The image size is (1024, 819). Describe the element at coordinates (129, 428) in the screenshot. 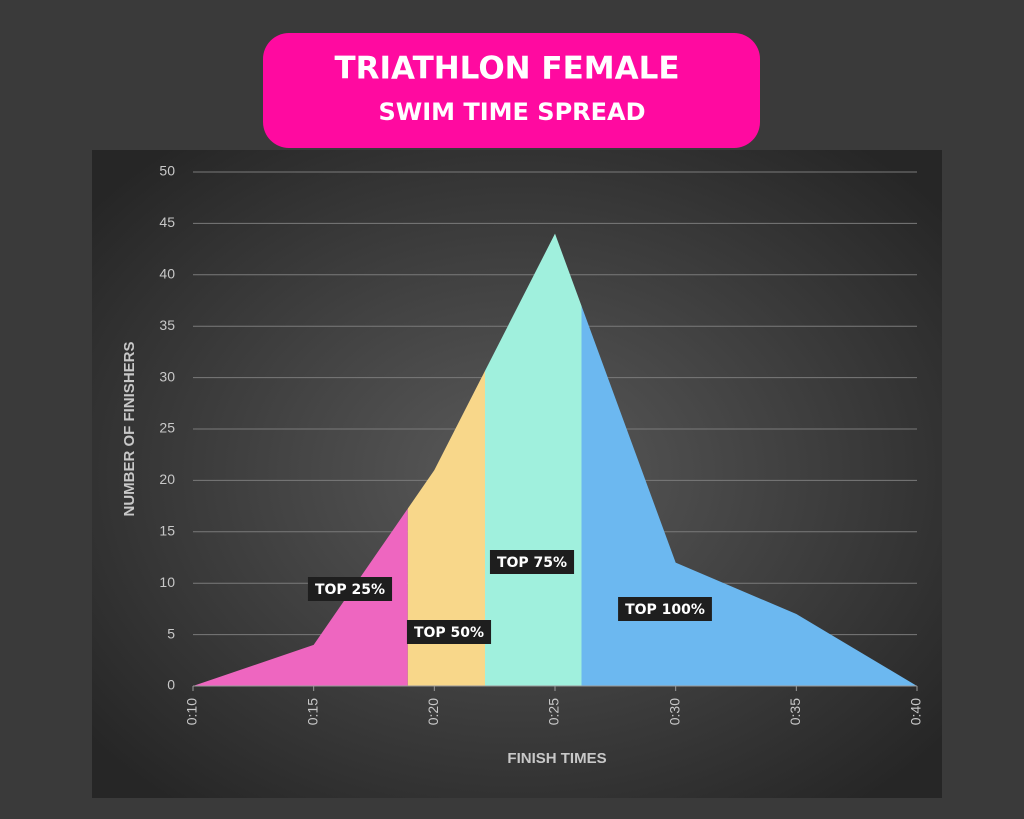

I see `y-axis-label: NUMBER OF FINISHERS` at that location.